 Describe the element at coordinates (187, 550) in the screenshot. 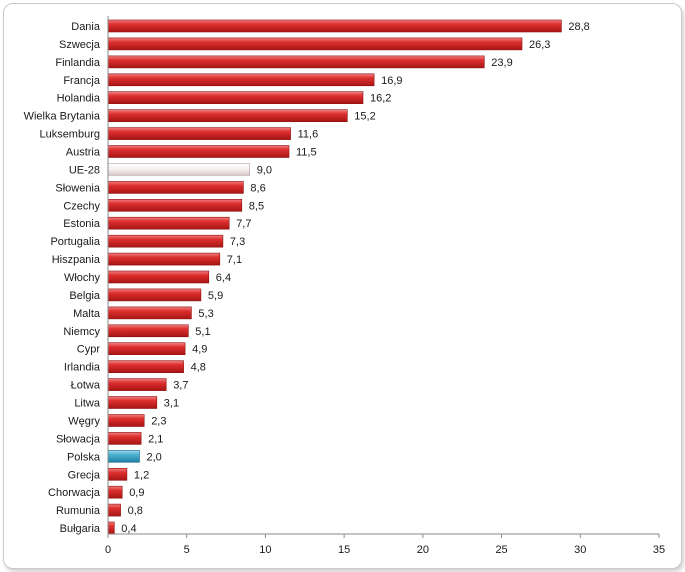

I see `x-tick-label-5: 5` at that location.